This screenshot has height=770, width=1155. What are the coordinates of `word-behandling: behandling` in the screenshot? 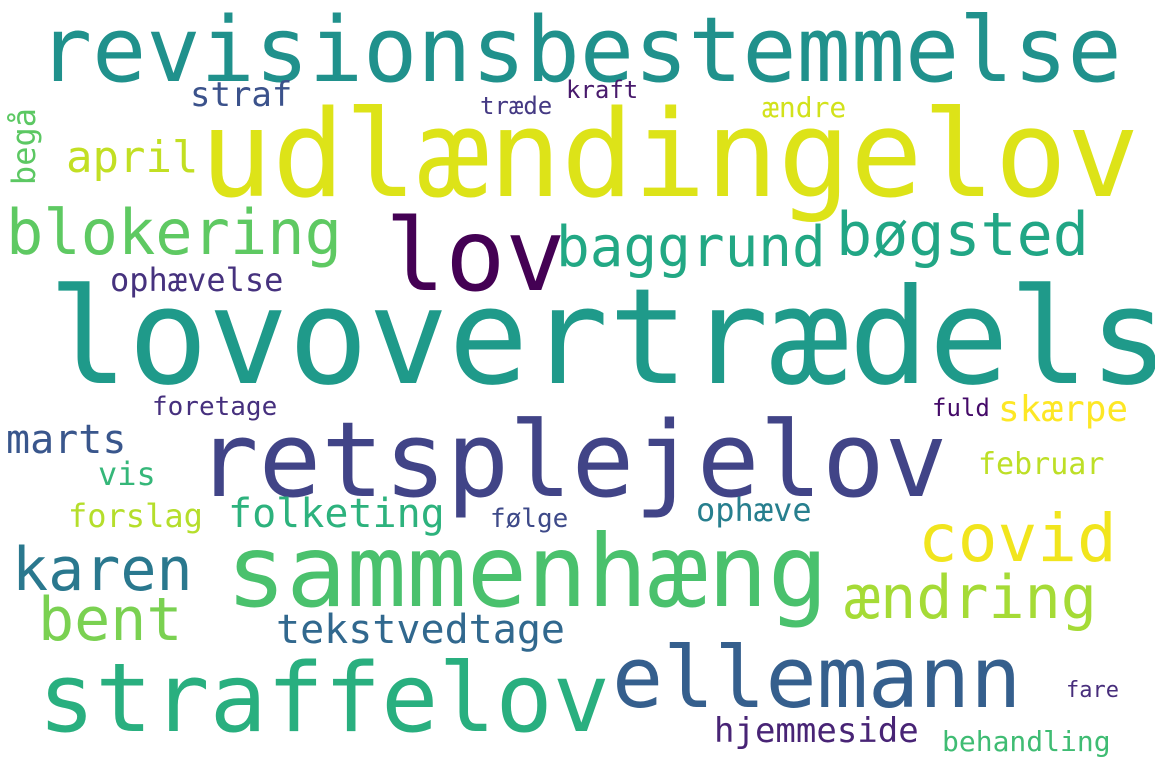 It's located at (1026, 741).